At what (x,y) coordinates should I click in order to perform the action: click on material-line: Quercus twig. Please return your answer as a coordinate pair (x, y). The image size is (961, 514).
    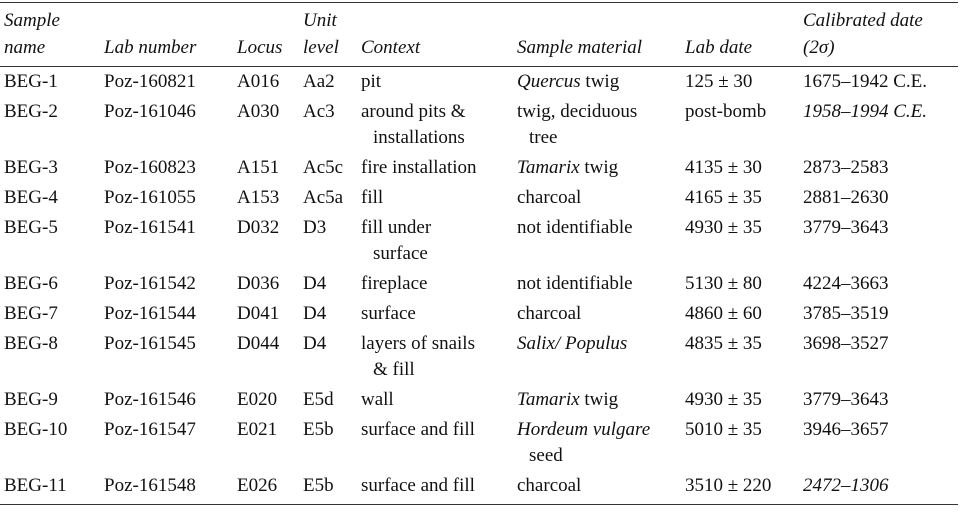
    Looking at the image, I should click on (601, 82).